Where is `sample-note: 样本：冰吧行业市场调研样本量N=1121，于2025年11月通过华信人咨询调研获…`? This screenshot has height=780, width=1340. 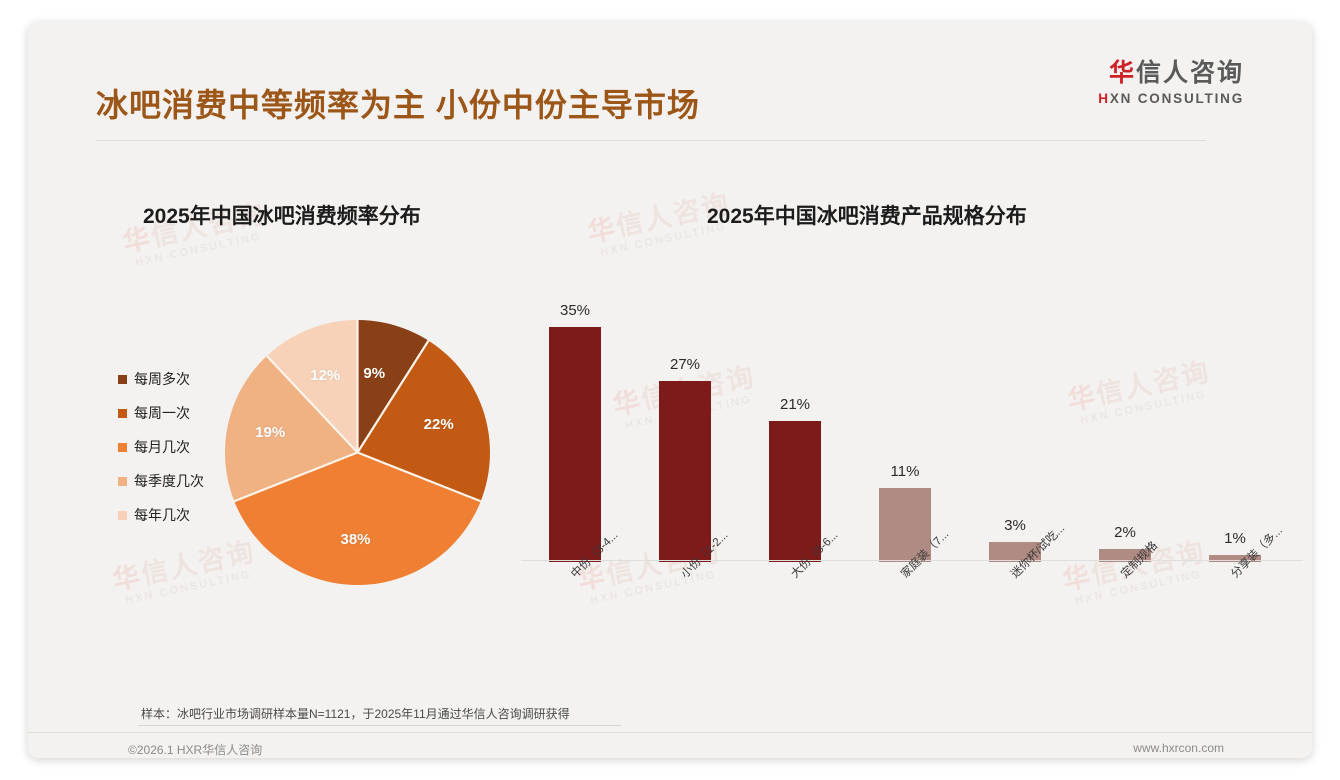 sample-note: 样本：冰吧行业市场调研样本量N=1121，于2025年11月通过华信人咨询调研获… is located at coordinates (355, 714).